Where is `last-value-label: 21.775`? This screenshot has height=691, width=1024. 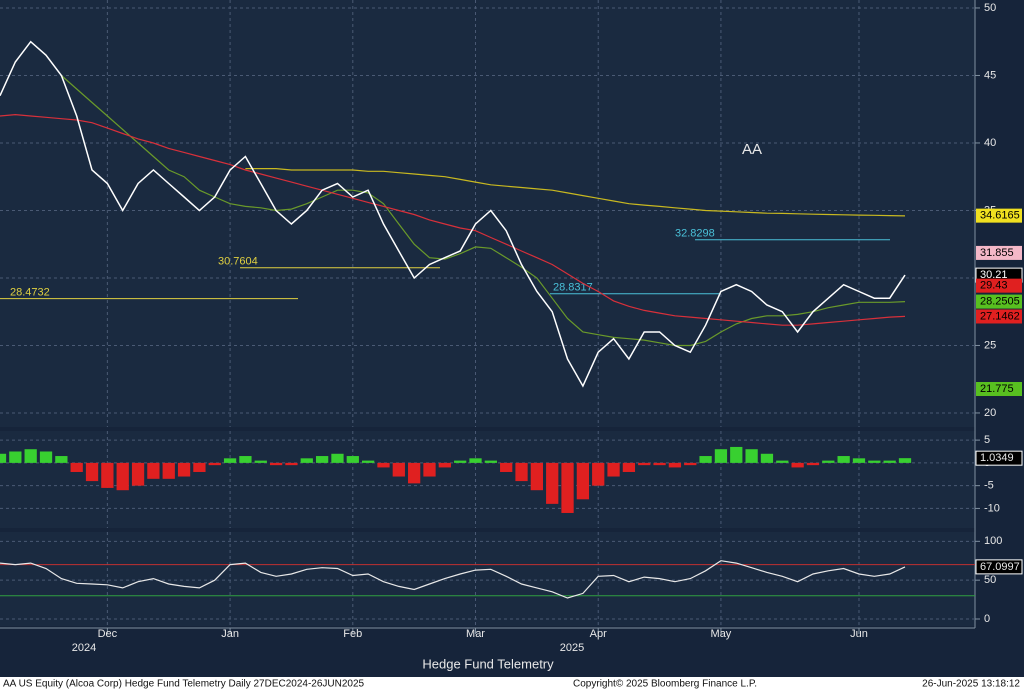 last-value-label: 21.775 is located at coordinates (997, 389).